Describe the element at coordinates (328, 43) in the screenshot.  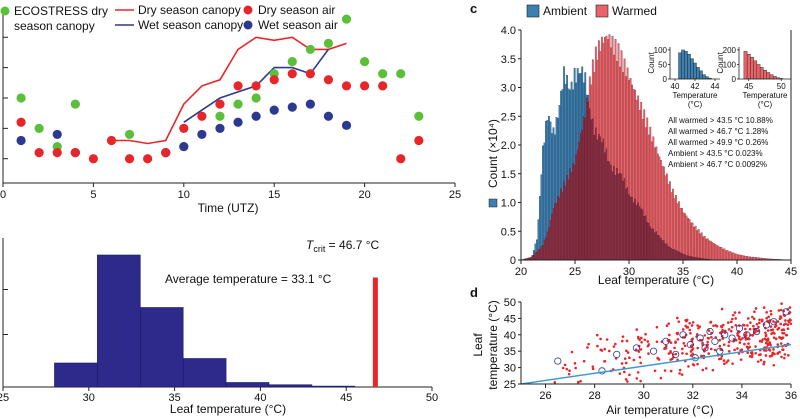
I see `ecostress-point` at that location.